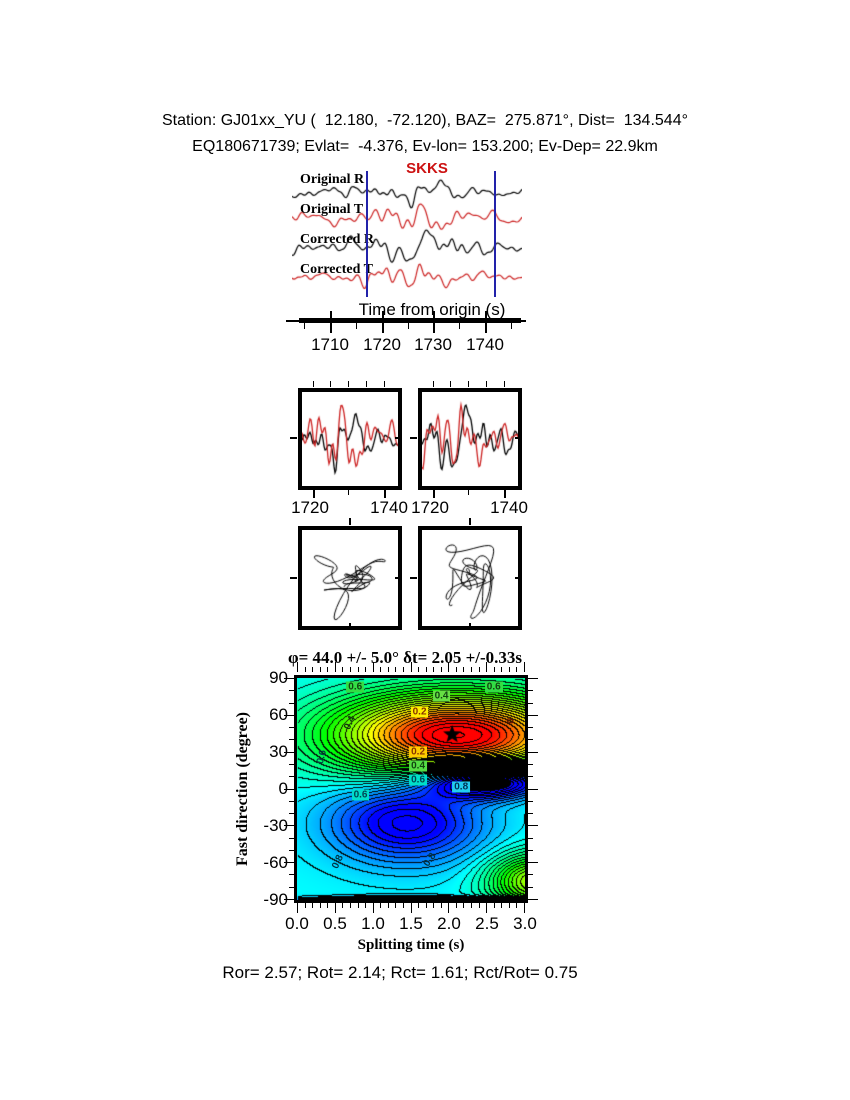  I want to click on contour-value-label: 0.8, so click(461, 787).